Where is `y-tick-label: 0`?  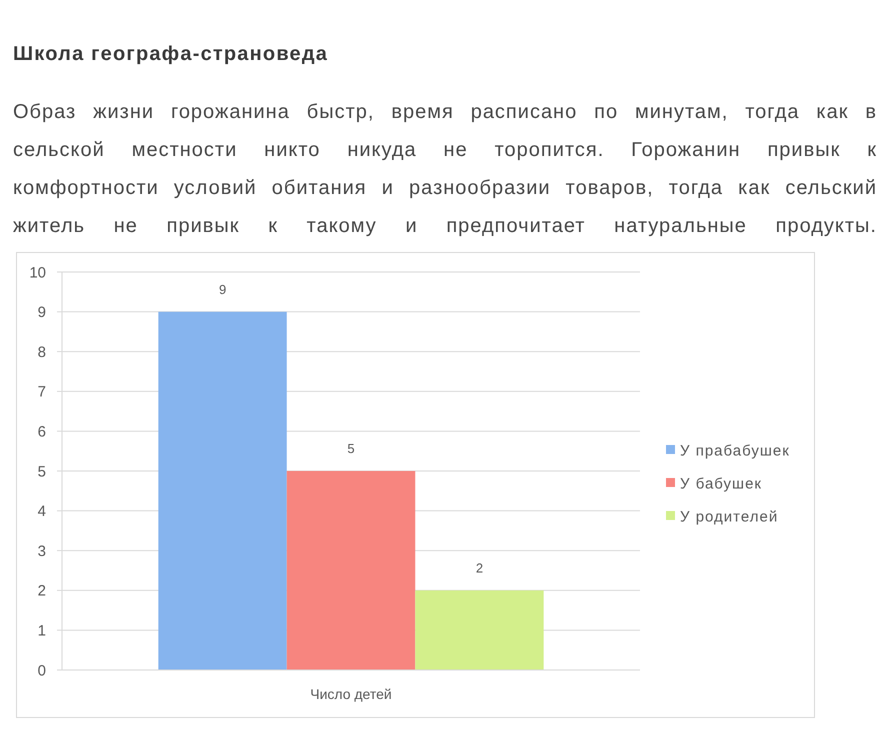
y-tick-label: 0 is located at coordinates (42, 671).